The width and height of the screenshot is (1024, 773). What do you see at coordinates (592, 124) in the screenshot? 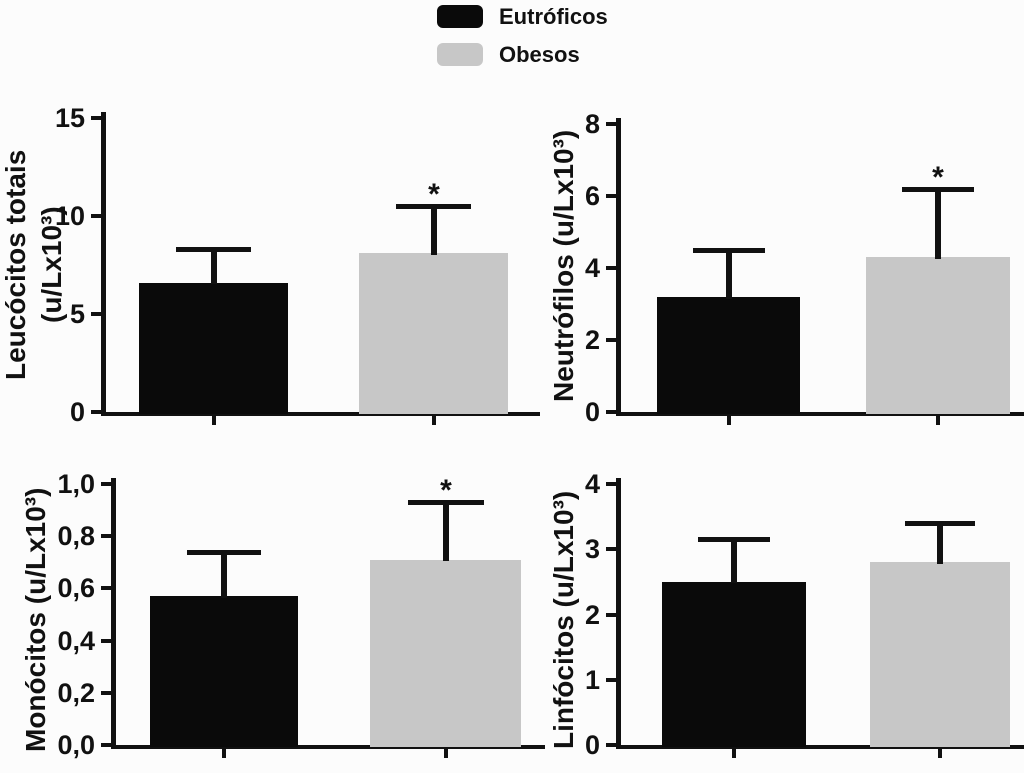
I see `y-tick-label: 8` at bounding box center [592, 124].